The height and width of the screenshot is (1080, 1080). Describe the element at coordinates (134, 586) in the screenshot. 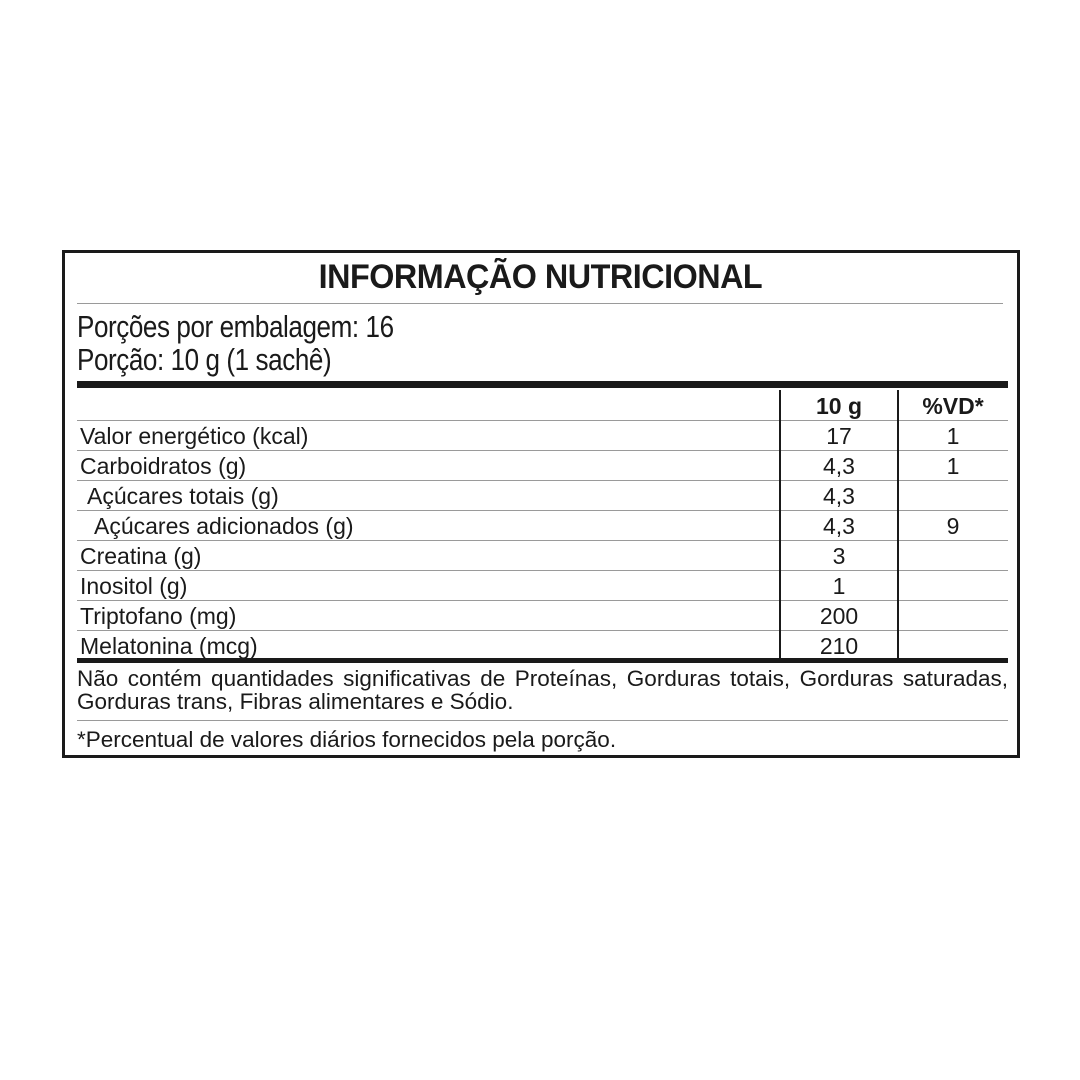

I see `nutrient-name: Inositol (g)` at that location.